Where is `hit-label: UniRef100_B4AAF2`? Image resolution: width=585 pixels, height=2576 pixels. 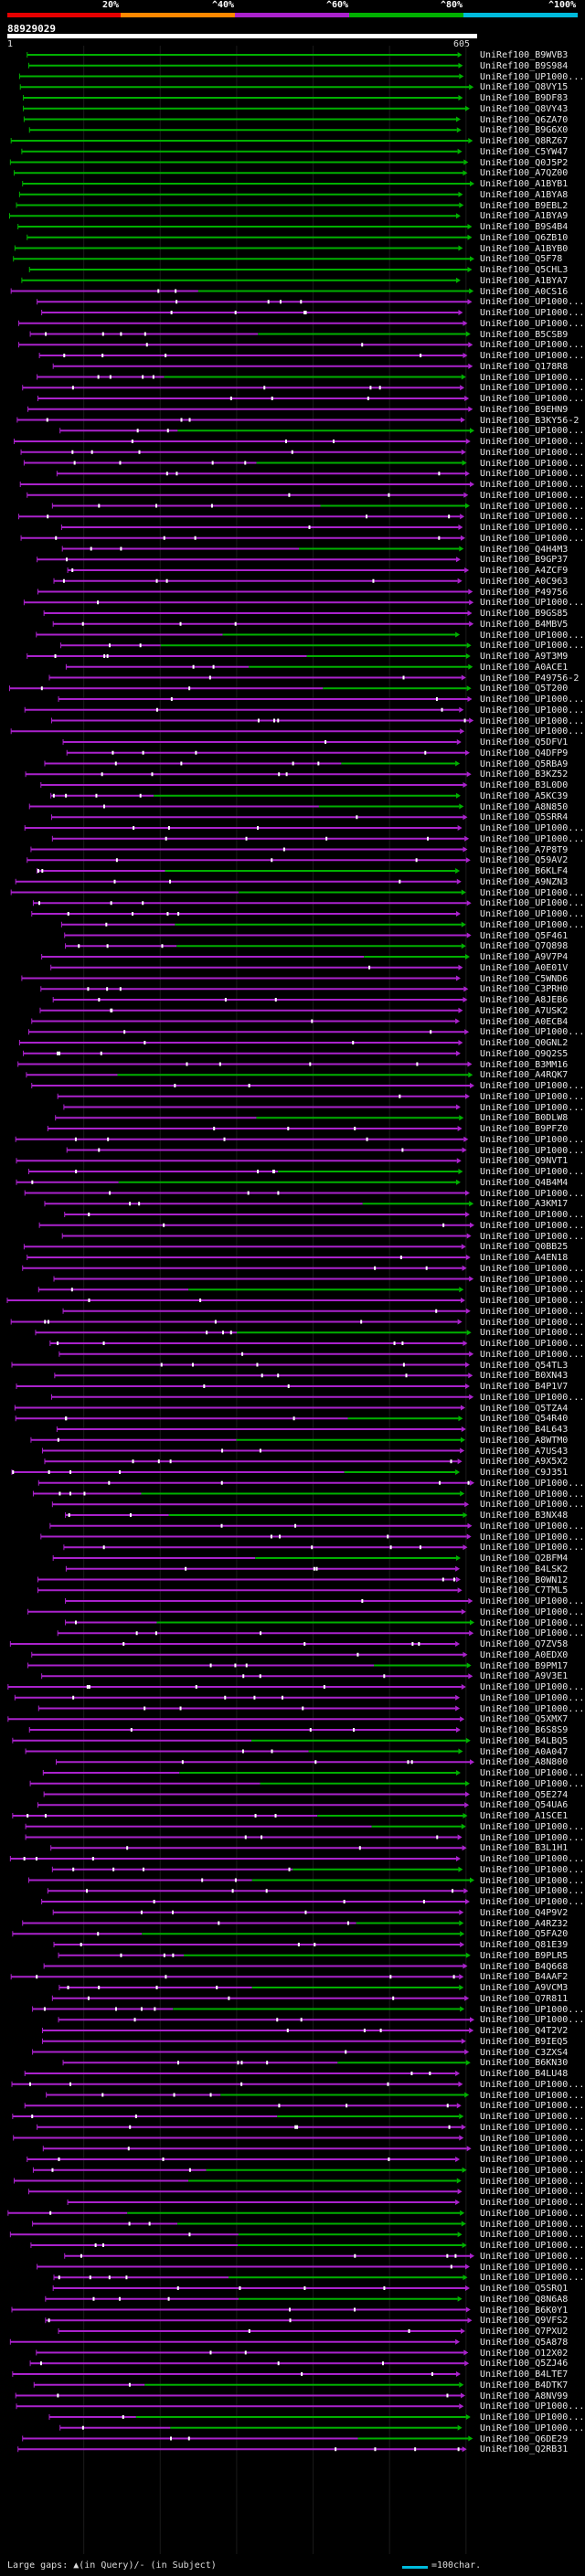
hit-label: UniRef100_B4AAF2 is located at coordinates (524, 1978).